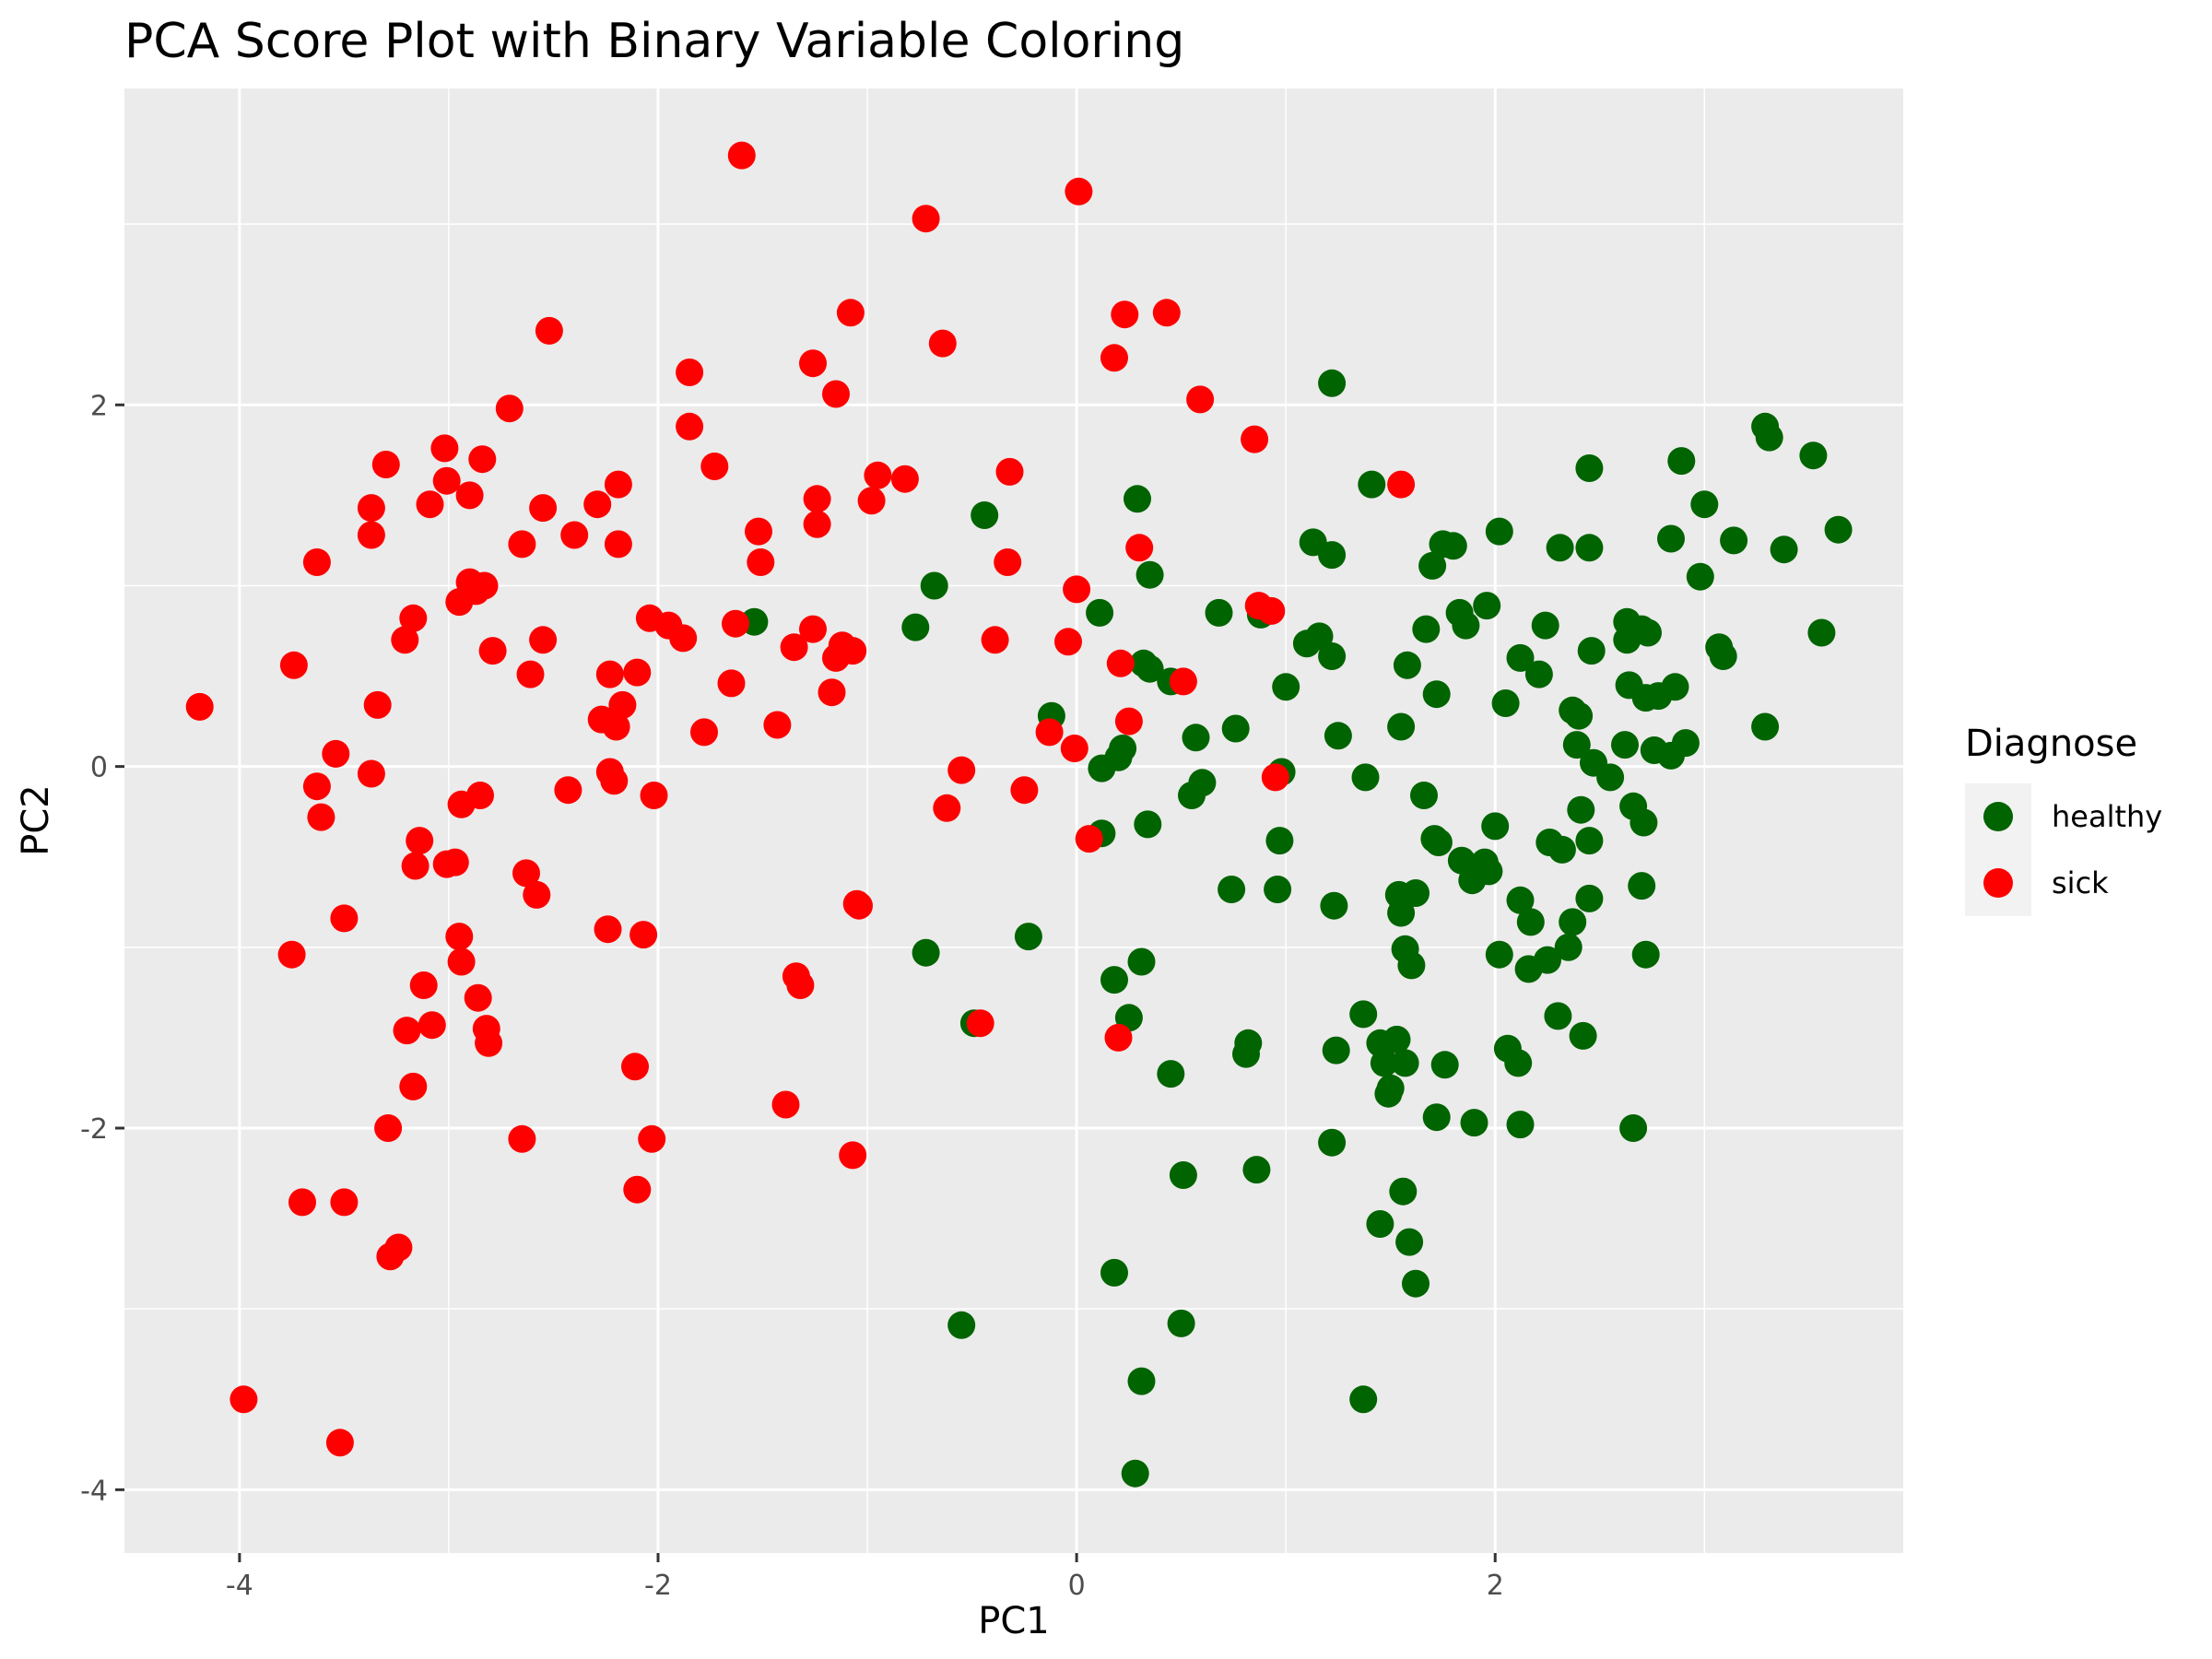  What do you see at coordinates (1014, 1621) in the screenshot?
I see `x-axis-title: PC1` at bounding box center [1014, 1621].